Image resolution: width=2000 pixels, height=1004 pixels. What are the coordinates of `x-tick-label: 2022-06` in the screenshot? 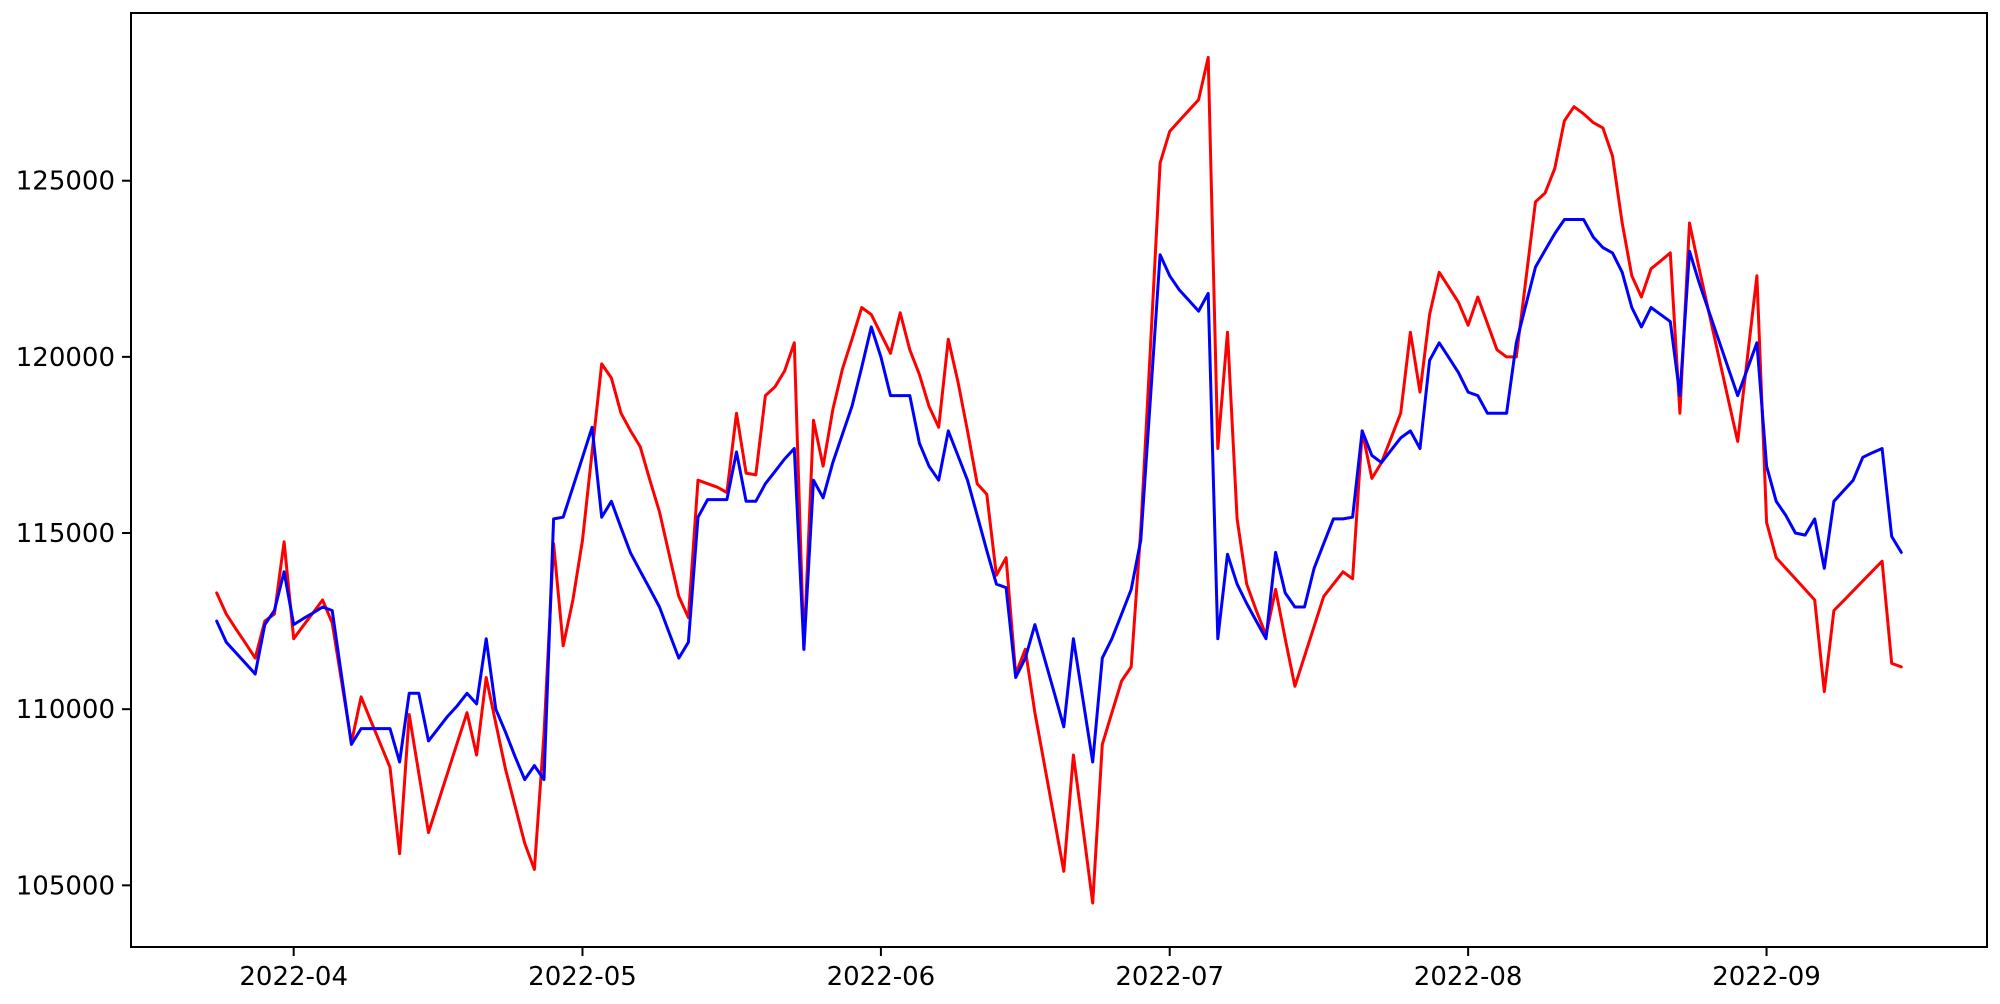 It's located at (881, 977).